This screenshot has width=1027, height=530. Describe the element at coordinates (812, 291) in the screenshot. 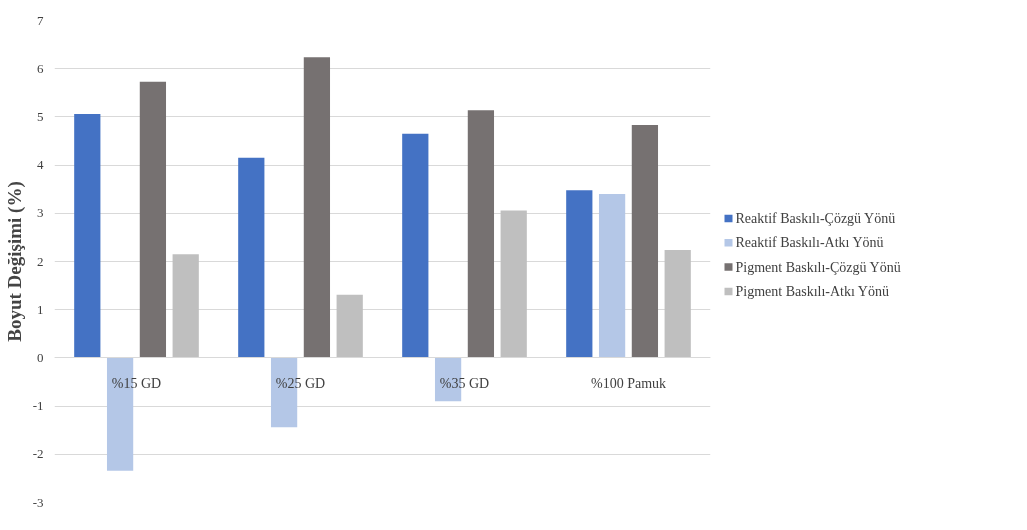

I see `legend-label: Pigment Baskılı-Atkı Yönü` at that location.